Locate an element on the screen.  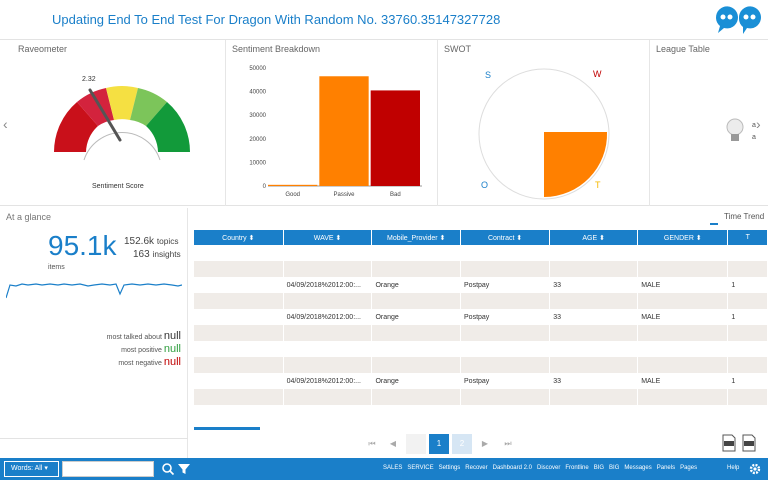
most-talked-label: most talked about is located at coordinates (134, 337).